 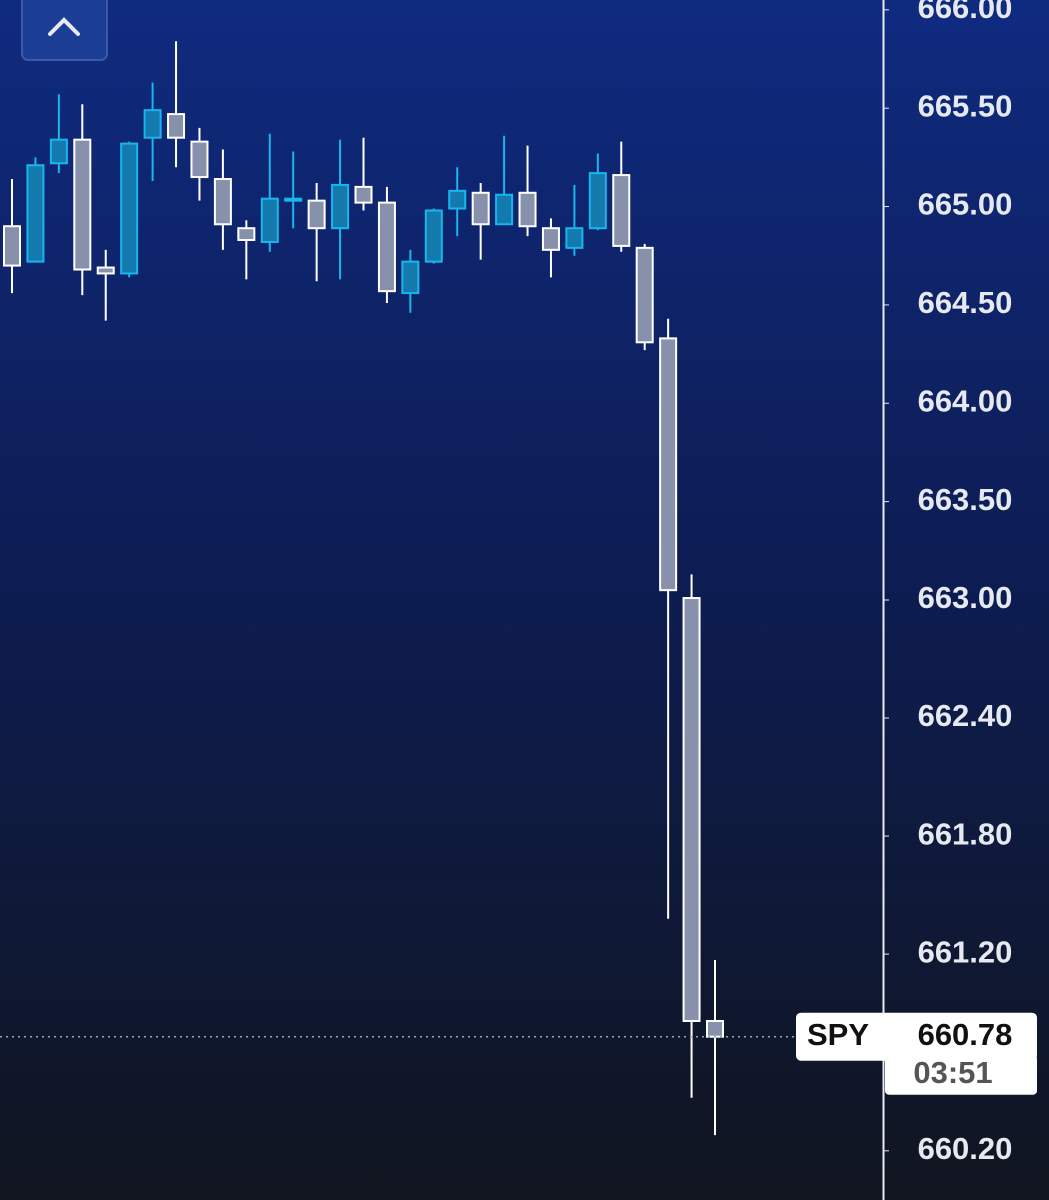 I want to click on y-tick-label: 660.20, so click(x=965, y=1148).